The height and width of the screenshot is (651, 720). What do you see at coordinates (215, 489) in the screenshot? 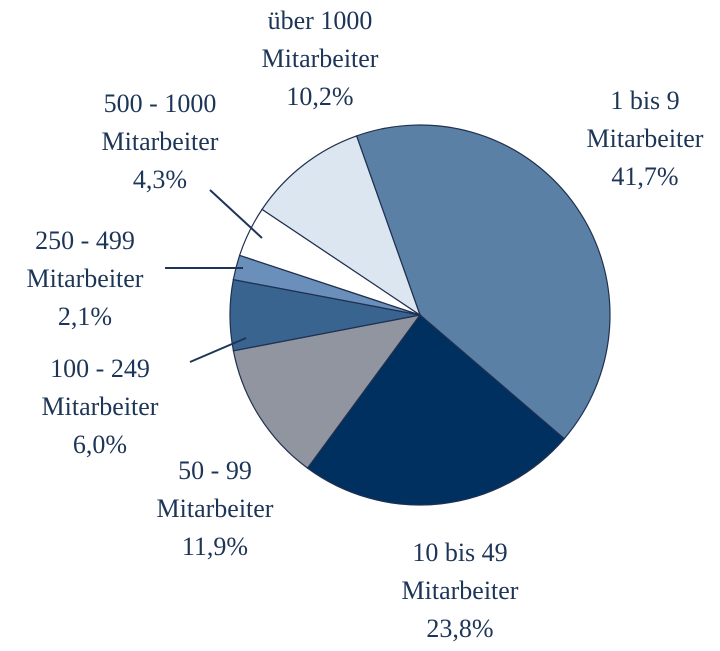
I see `category-label: 50 - 99 Mitarbeiter` at bounding box center [215, 489].